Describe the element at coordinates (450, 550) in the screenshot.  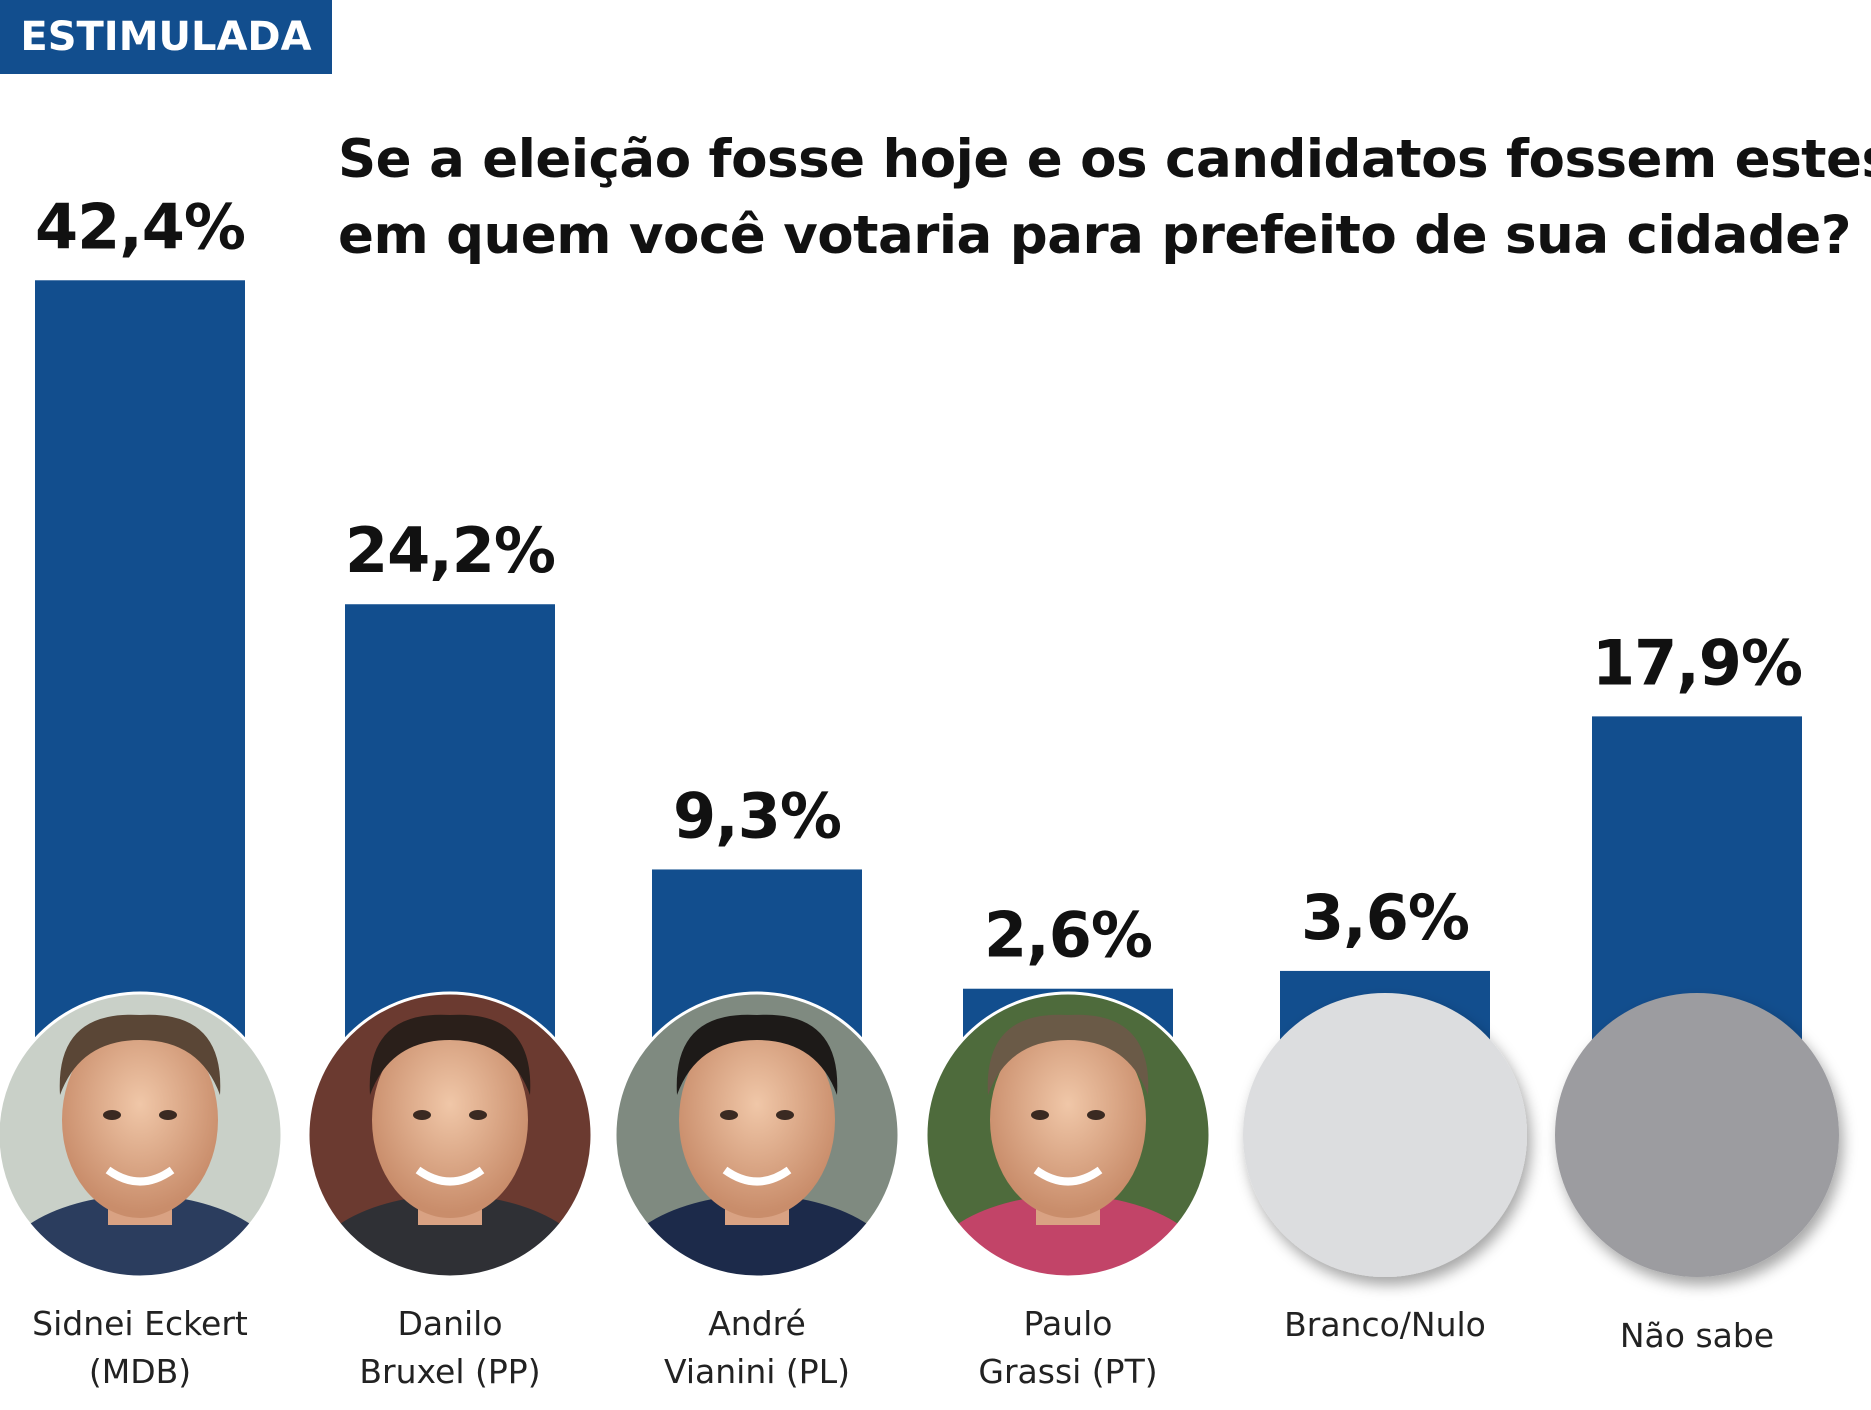
I see `value-label-2: 24,2%` at that location.